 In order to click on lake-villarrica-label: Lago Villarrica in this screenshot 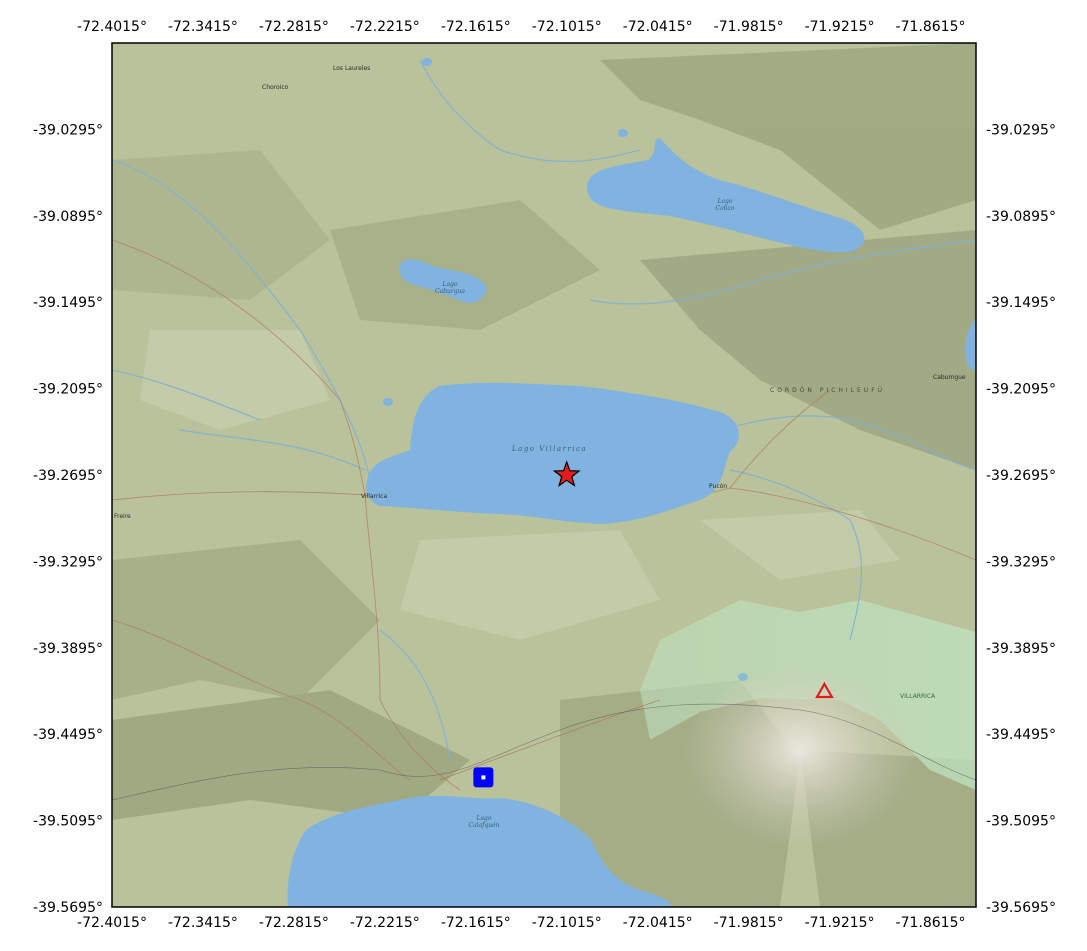, I will do `click(549, 449)`.